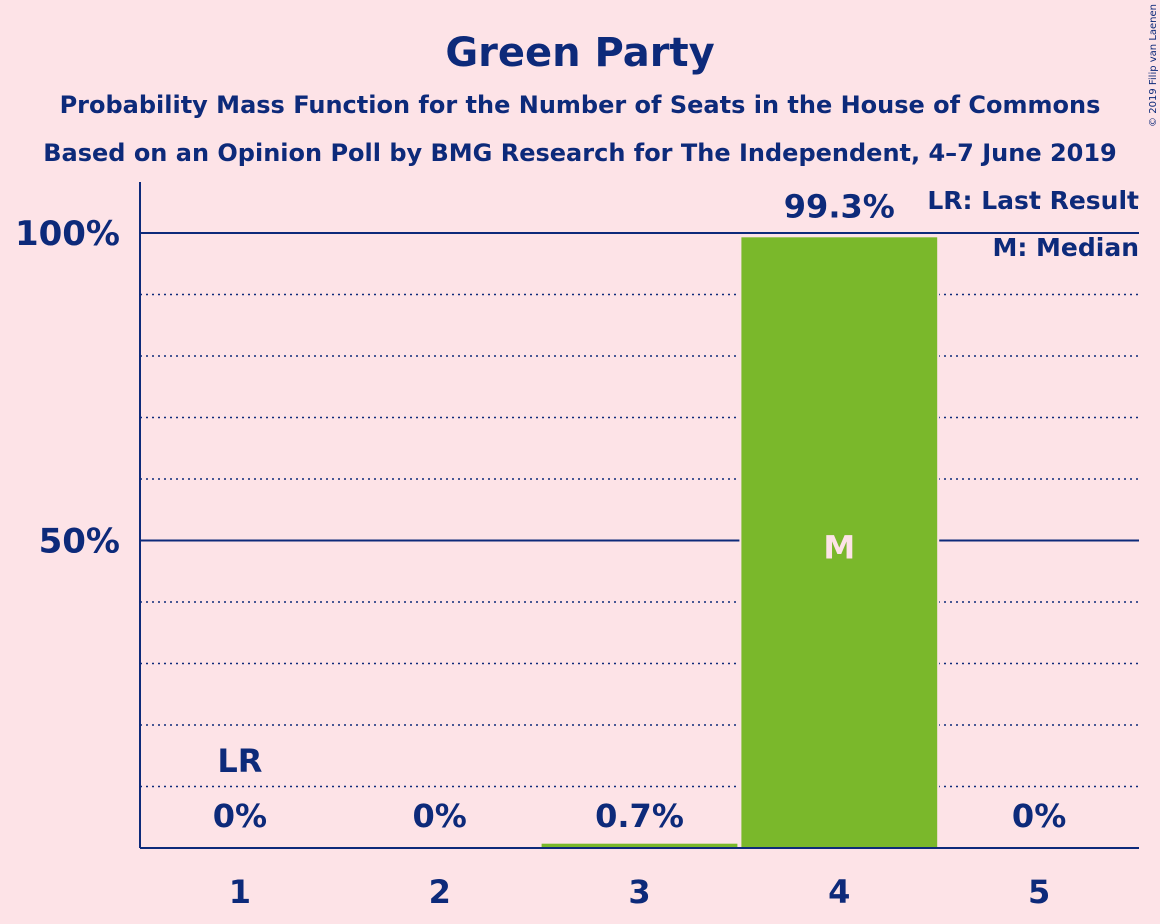 The height and width of the screenshot is (924, 1160). I want to click on last-result-marker: LR, so click(239, 761).